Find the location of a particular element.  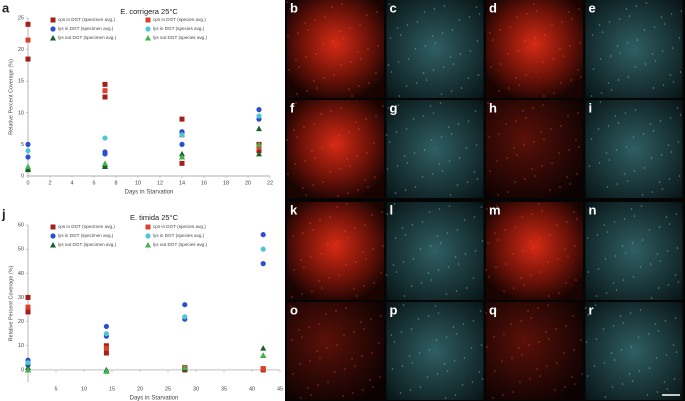

x-tick-label: 12 is located at coordinates (160, 183).